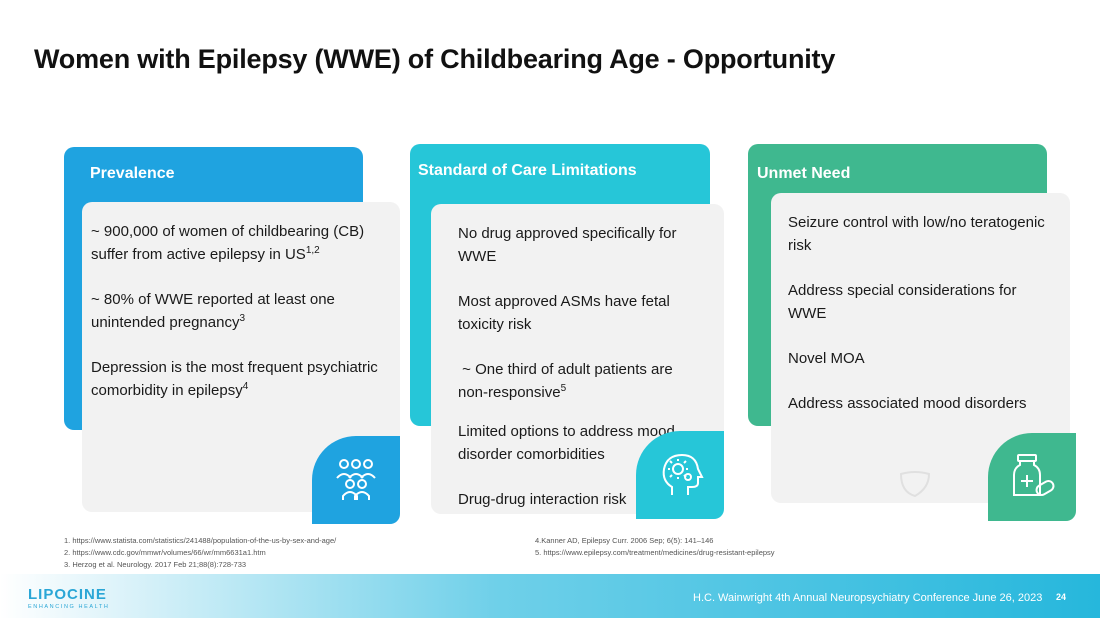 The image size is (1100, 618). Describe the element at coordinates (826, 358) in the screenshot. I see `unmet-item: Novel MOA` at that location.